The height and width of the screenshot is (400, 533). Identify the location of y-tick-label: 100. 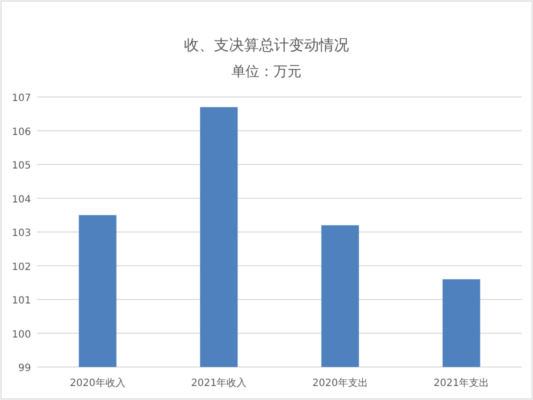
(21, 334).